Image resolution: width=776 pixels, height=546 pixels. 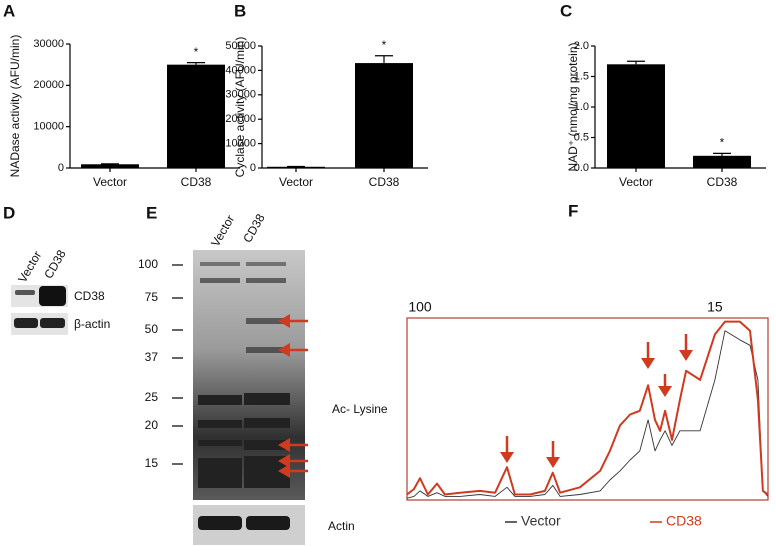 I want to click on row-label: Actin, so click(x=341, y=526).